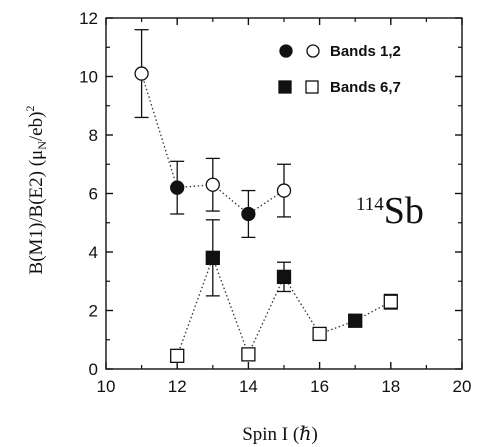 The width and height of the screenshot is (481, 447). Describe the element at coordinates (365, 87) in the screenshot. I see `legend-label-bands-6-7: Bands 6,7` at that location.